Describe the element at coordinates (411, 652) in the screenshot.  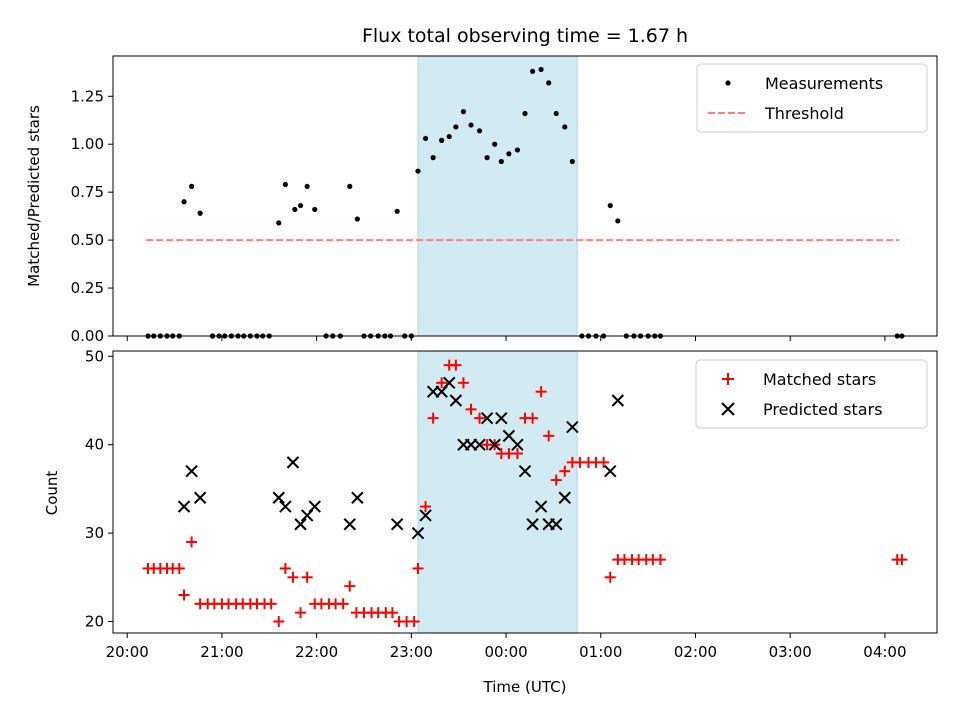
I see `x-tick-label: 23:00` at that location.